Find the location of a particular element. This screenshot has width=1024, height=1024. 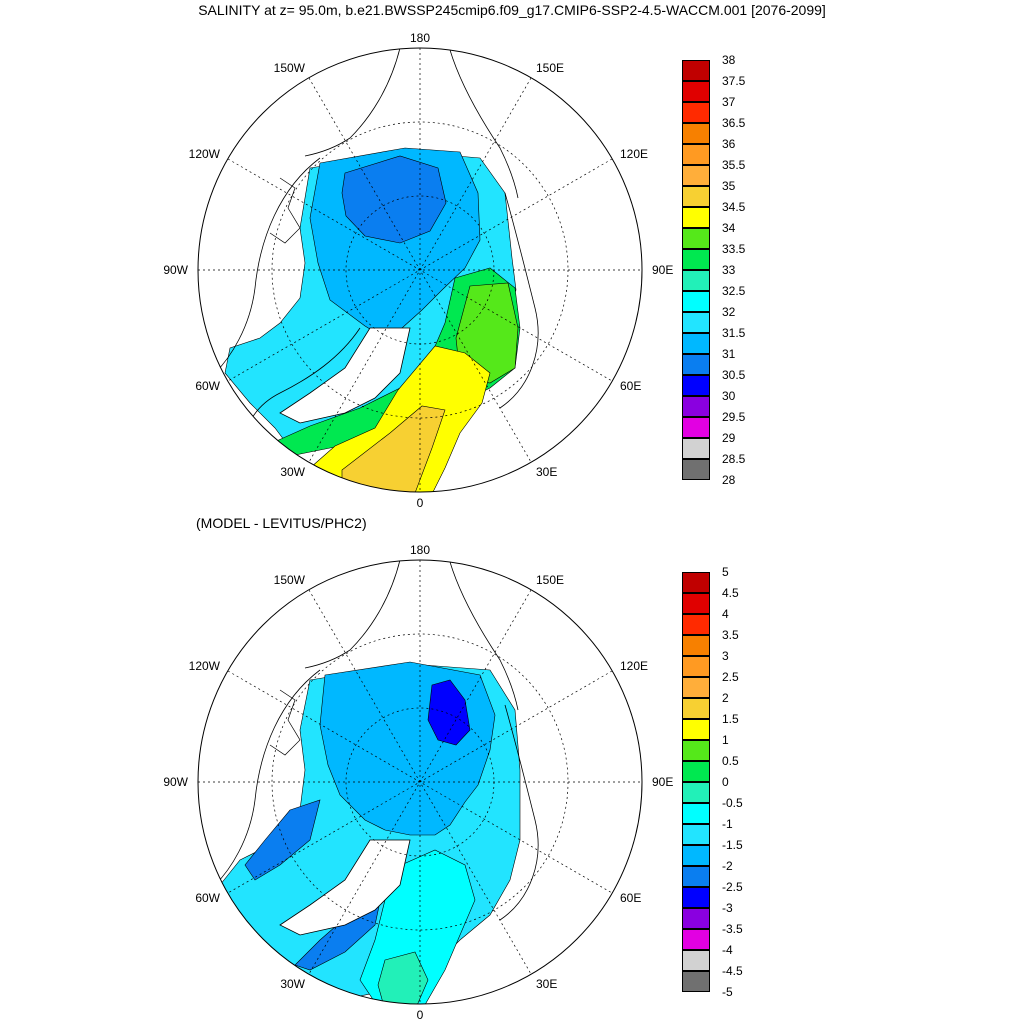

colorbar-tick-label: 4 is located at coordinates (725, 614).